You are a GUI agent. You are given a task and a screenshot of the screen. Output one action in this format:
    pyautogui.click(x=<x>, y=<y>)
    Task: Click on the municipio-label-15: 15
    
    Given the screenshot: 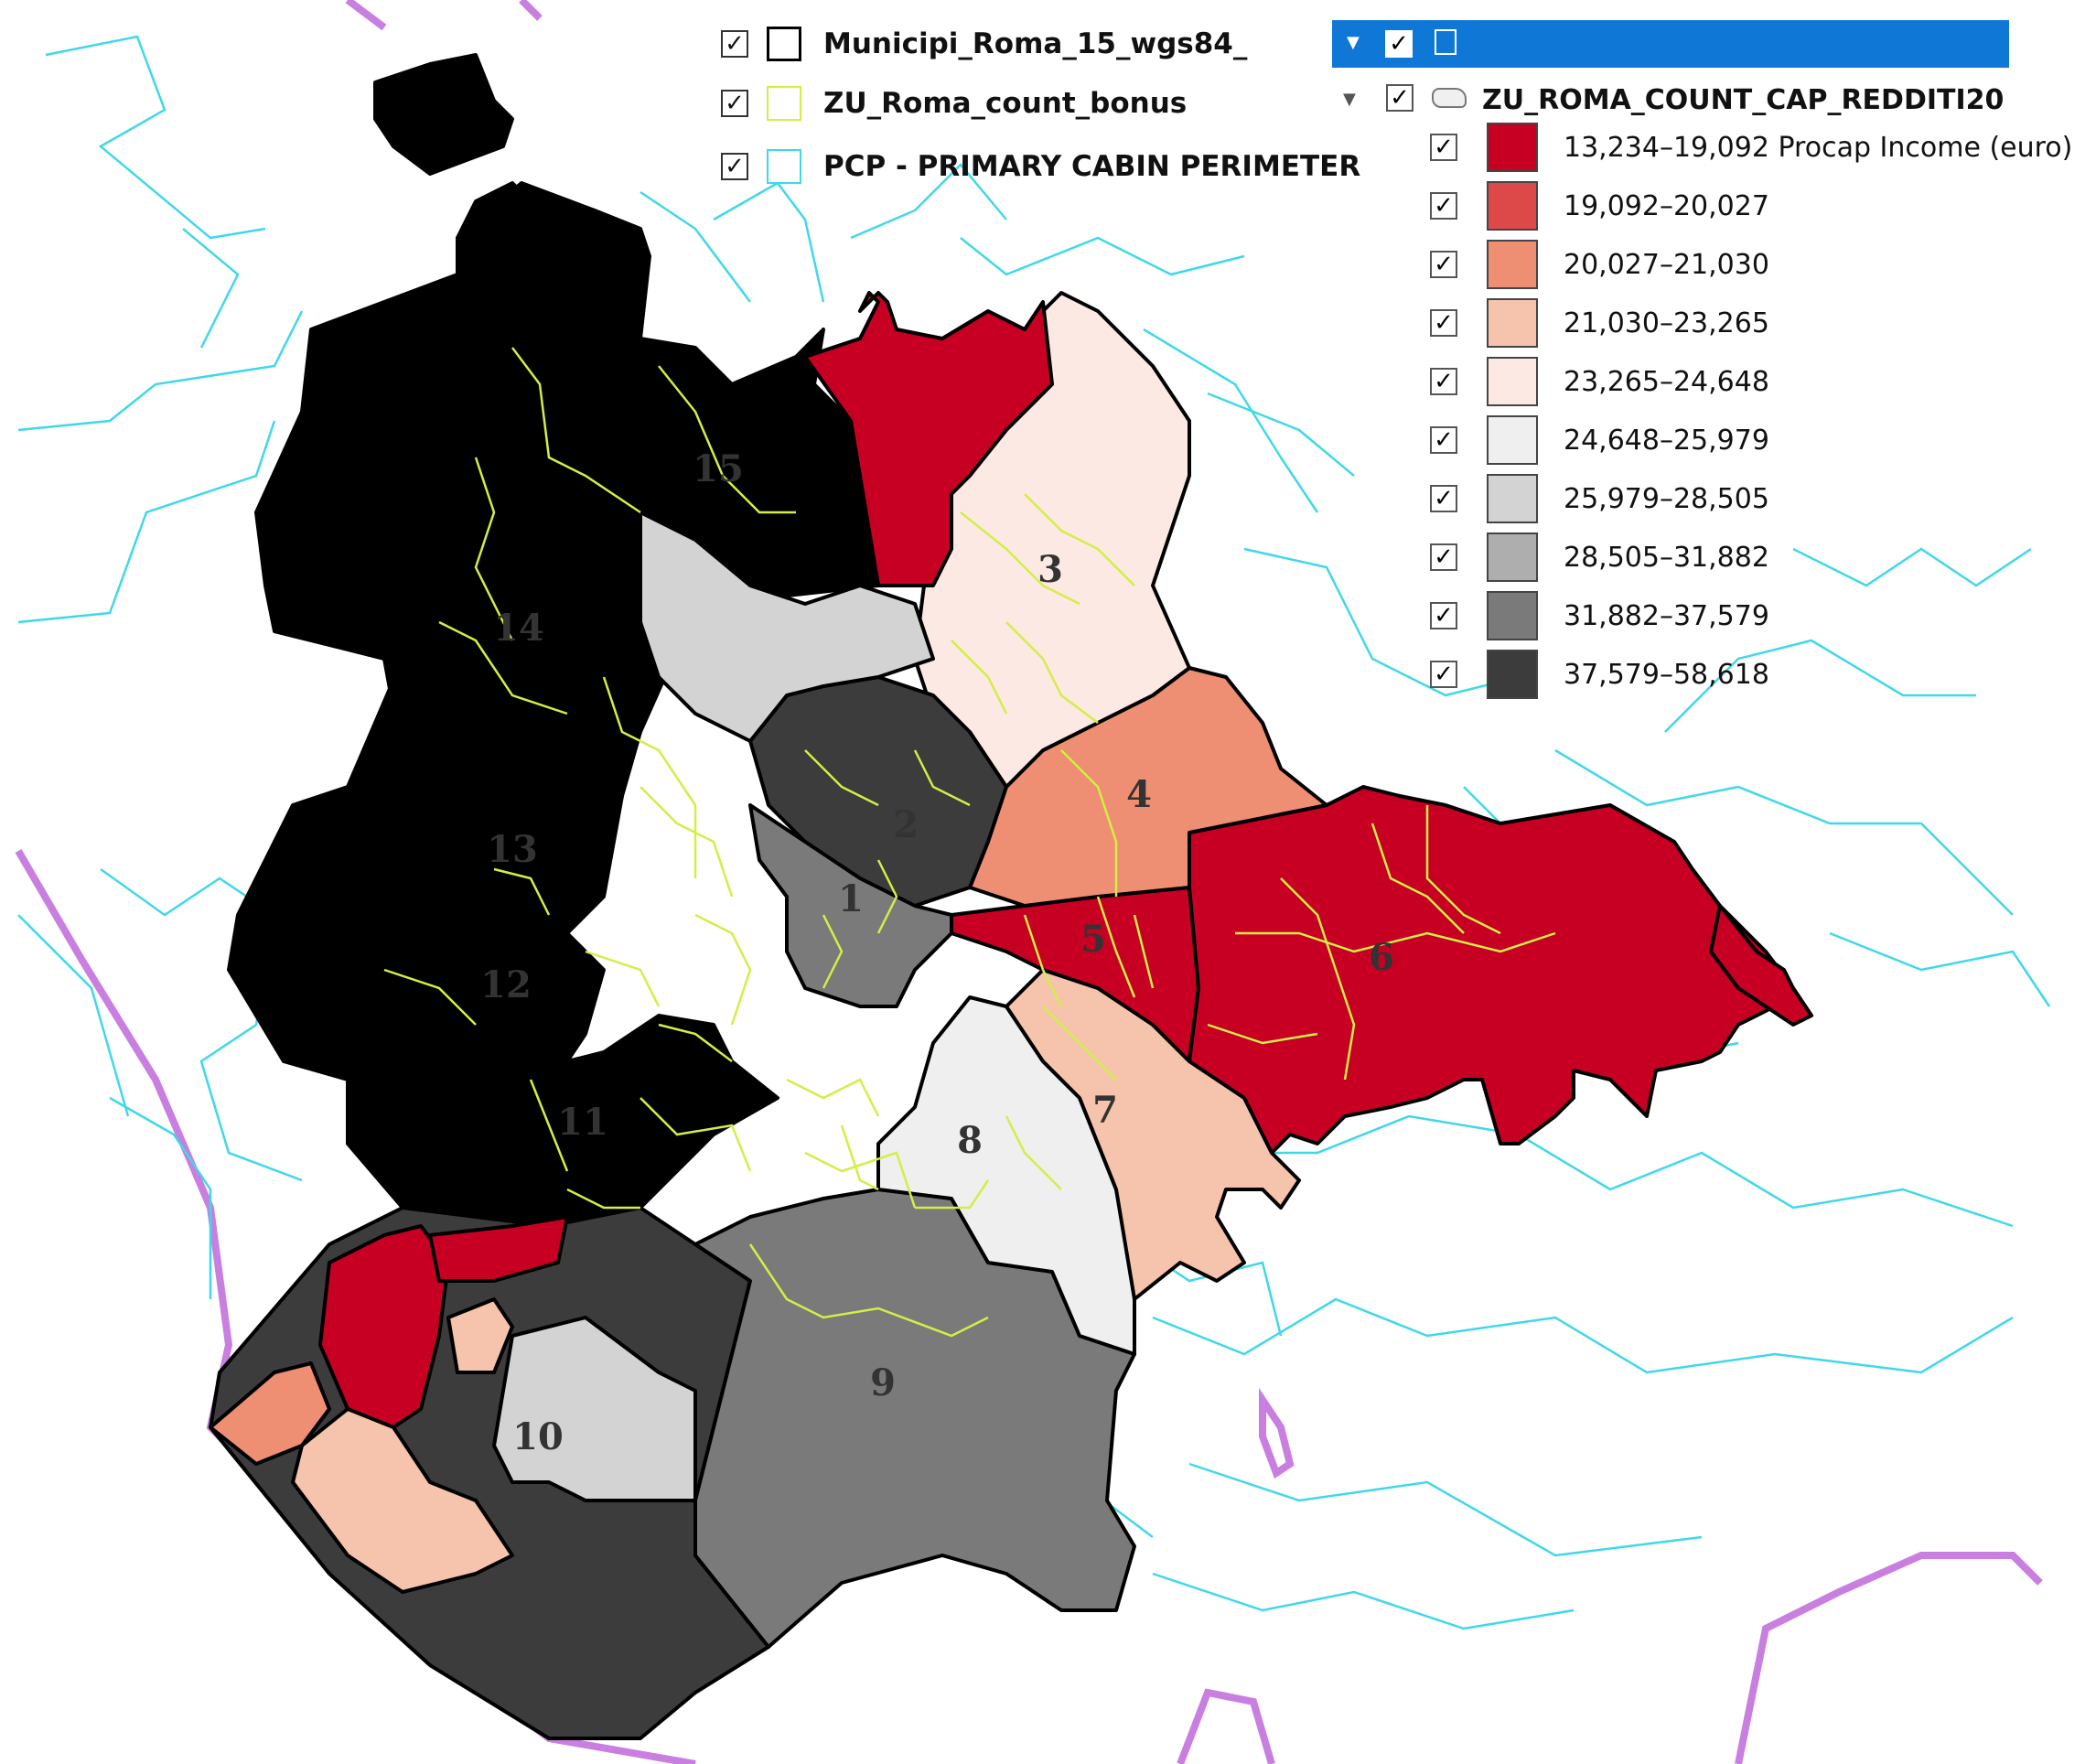 What is the action you would take?
    pyautogui.click(x=718, y=468)
    